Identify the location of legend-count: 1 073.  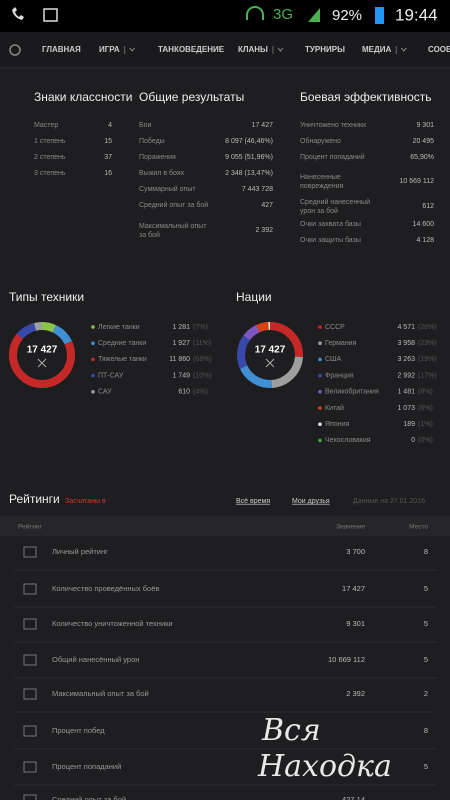
(406, 408).